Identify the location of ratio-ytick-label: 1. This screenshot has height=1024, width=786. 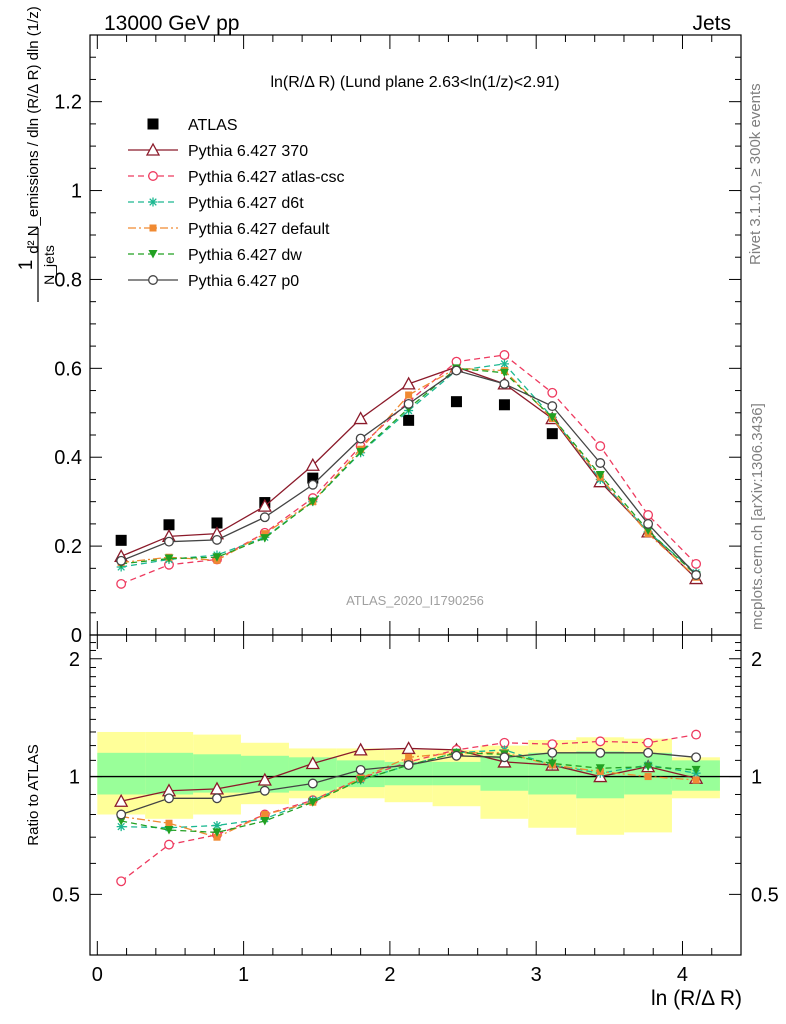
(74, 778).